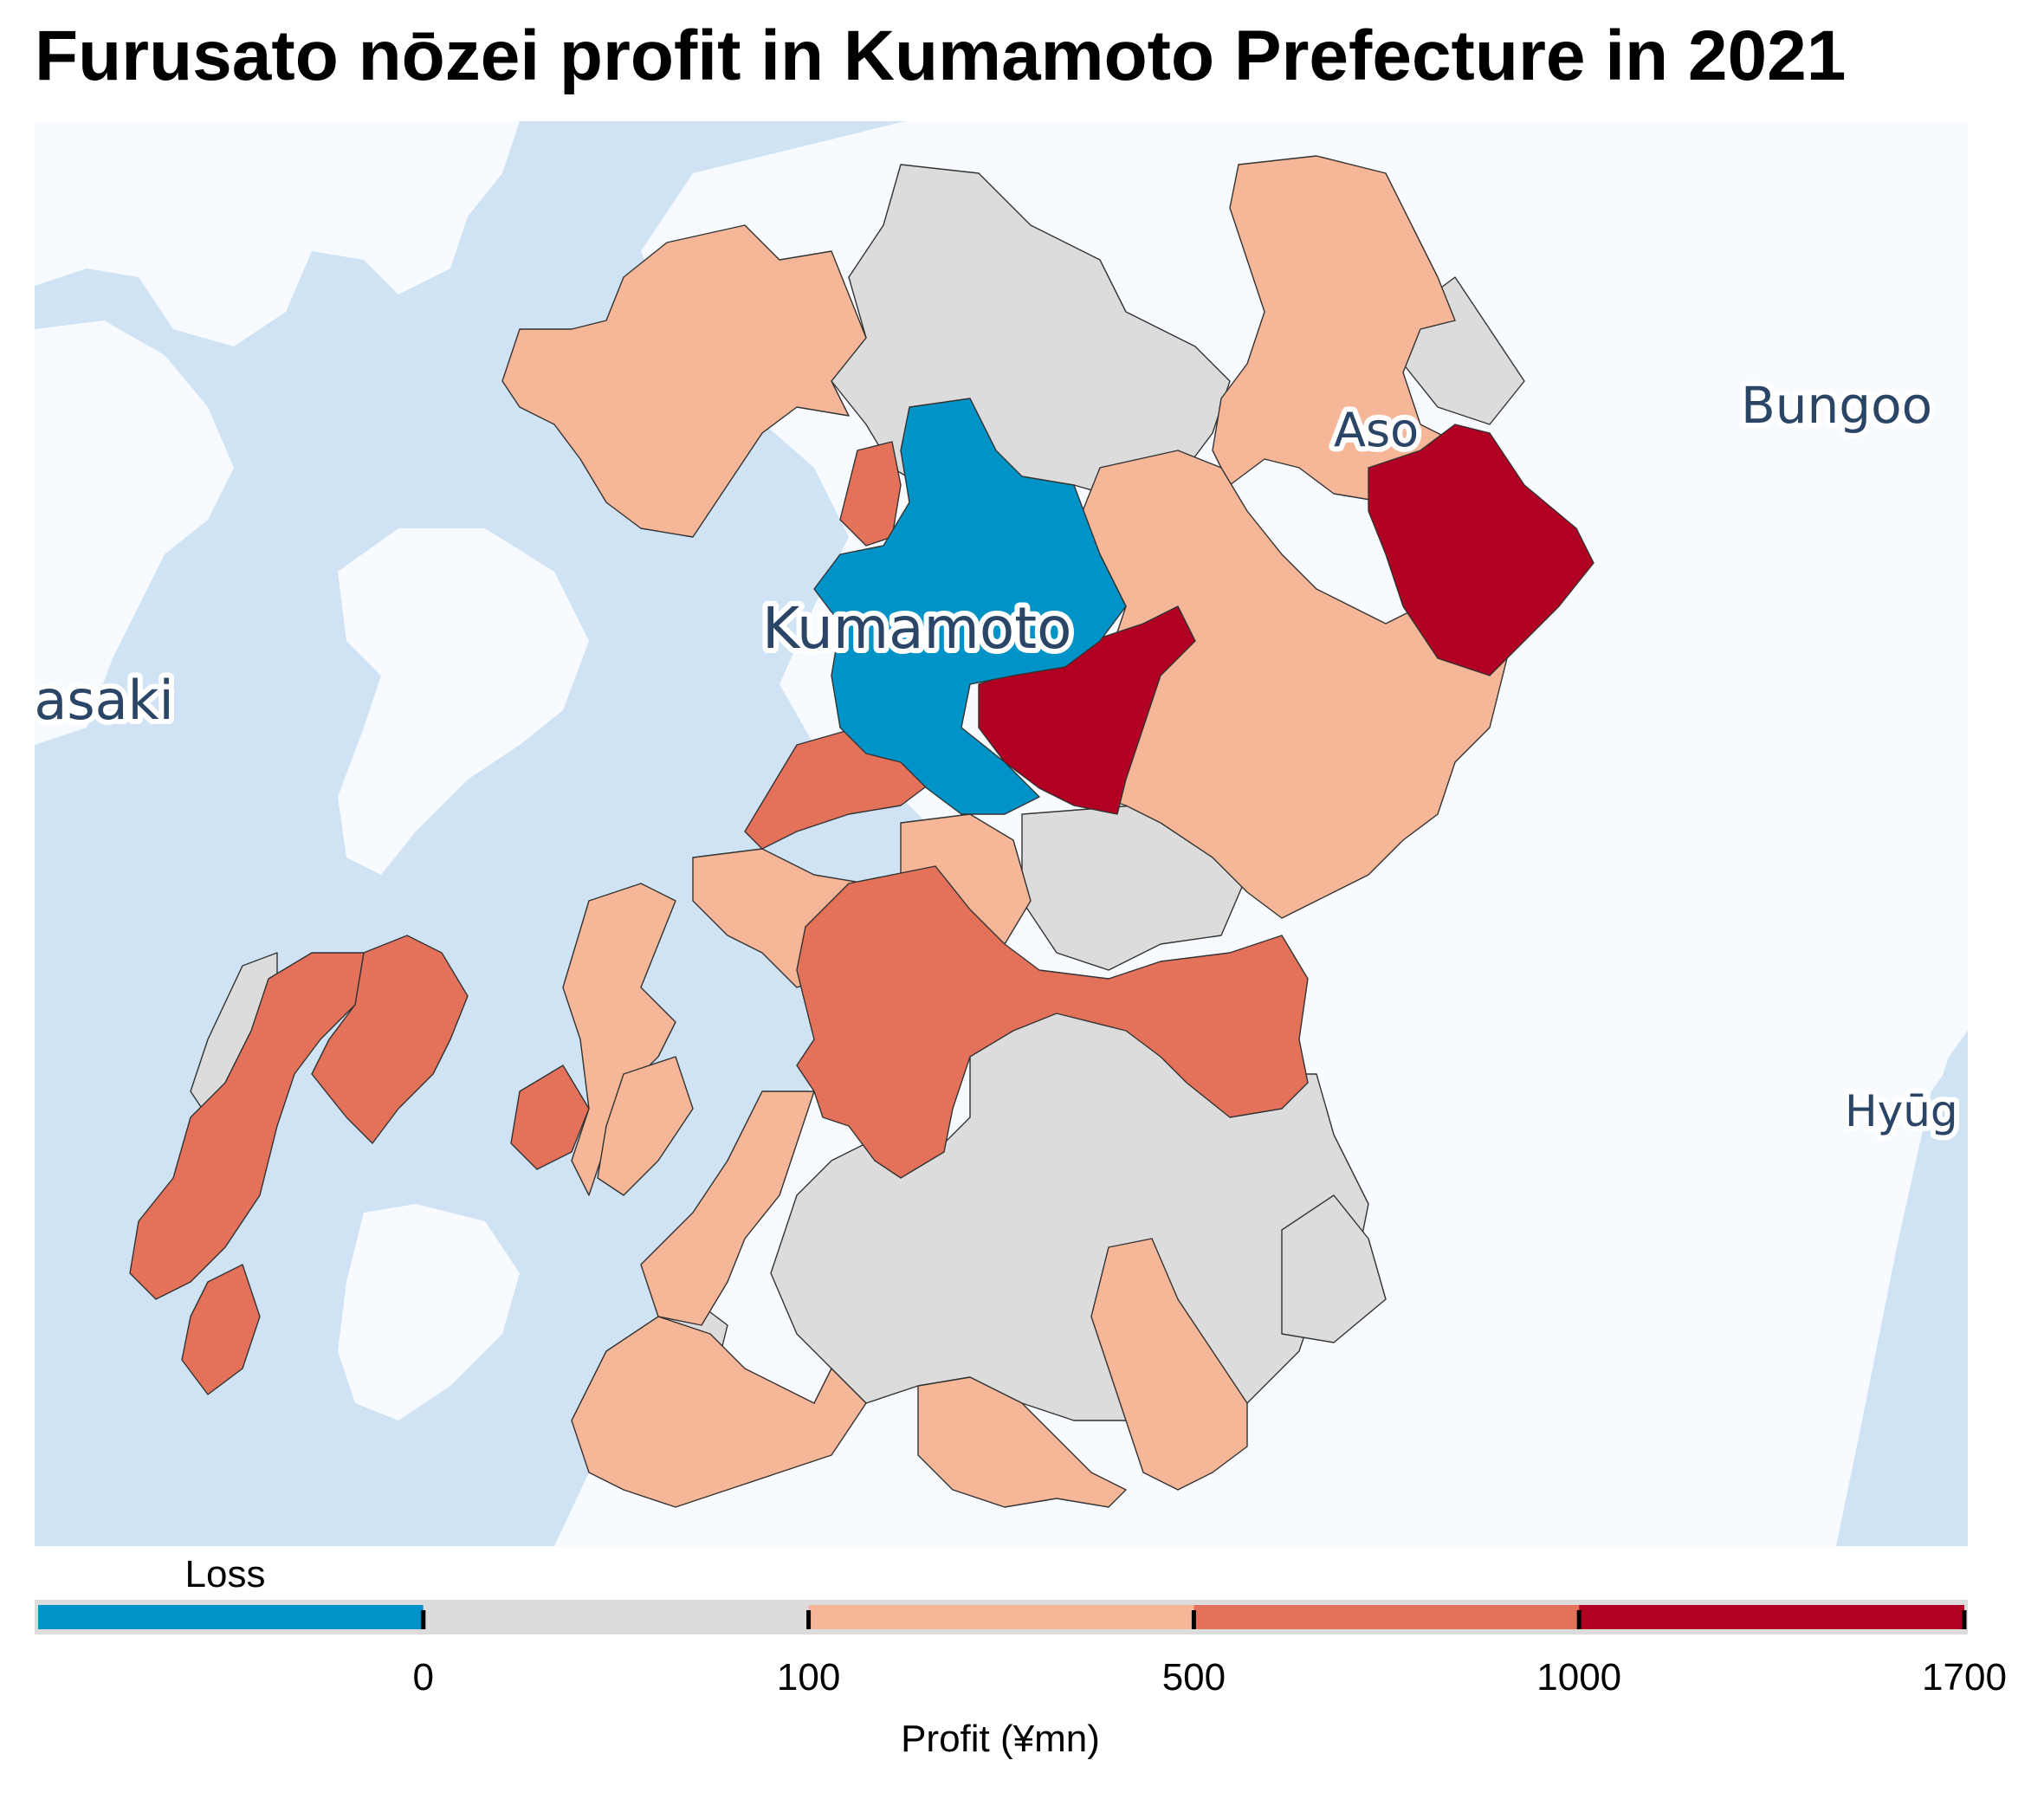 The width and height of the screenshot is (2044, 1799). I want to click on shimabara-peninsula, so click(463, 701).